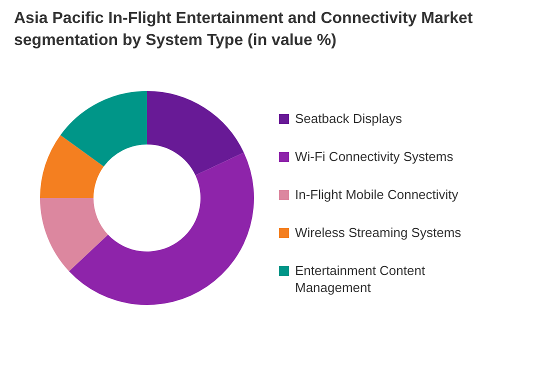 The height and width of the screenshot is (384, 539). Describe the element at coordinates (376, 194) in the screenshot. I see `legend-label: In-Flight Mobile Connectivity` at that location.